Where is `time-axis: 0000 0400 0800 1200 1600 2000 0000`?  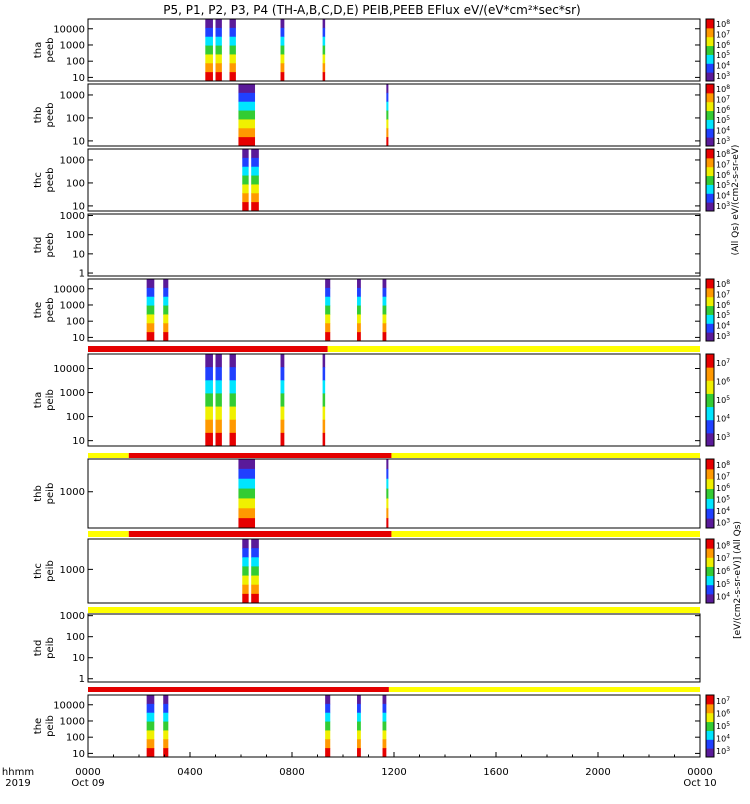 time-axis: 0000 0400 0800 1200 1600 2000 0000 is located at coordinates (394, 765).